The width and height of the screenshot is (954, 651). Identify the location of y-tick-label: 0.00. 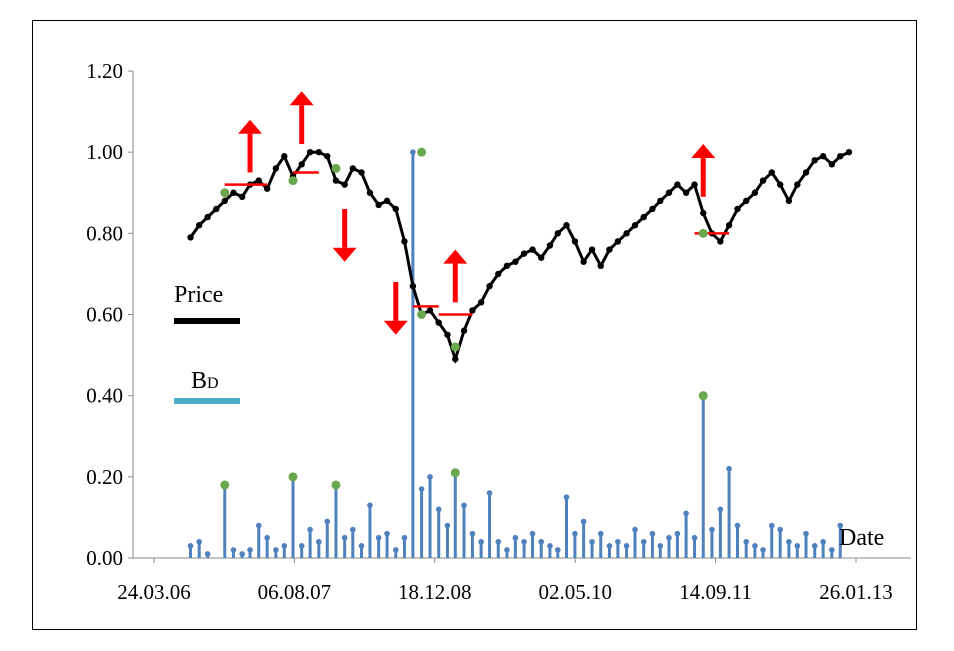
(104, 558).